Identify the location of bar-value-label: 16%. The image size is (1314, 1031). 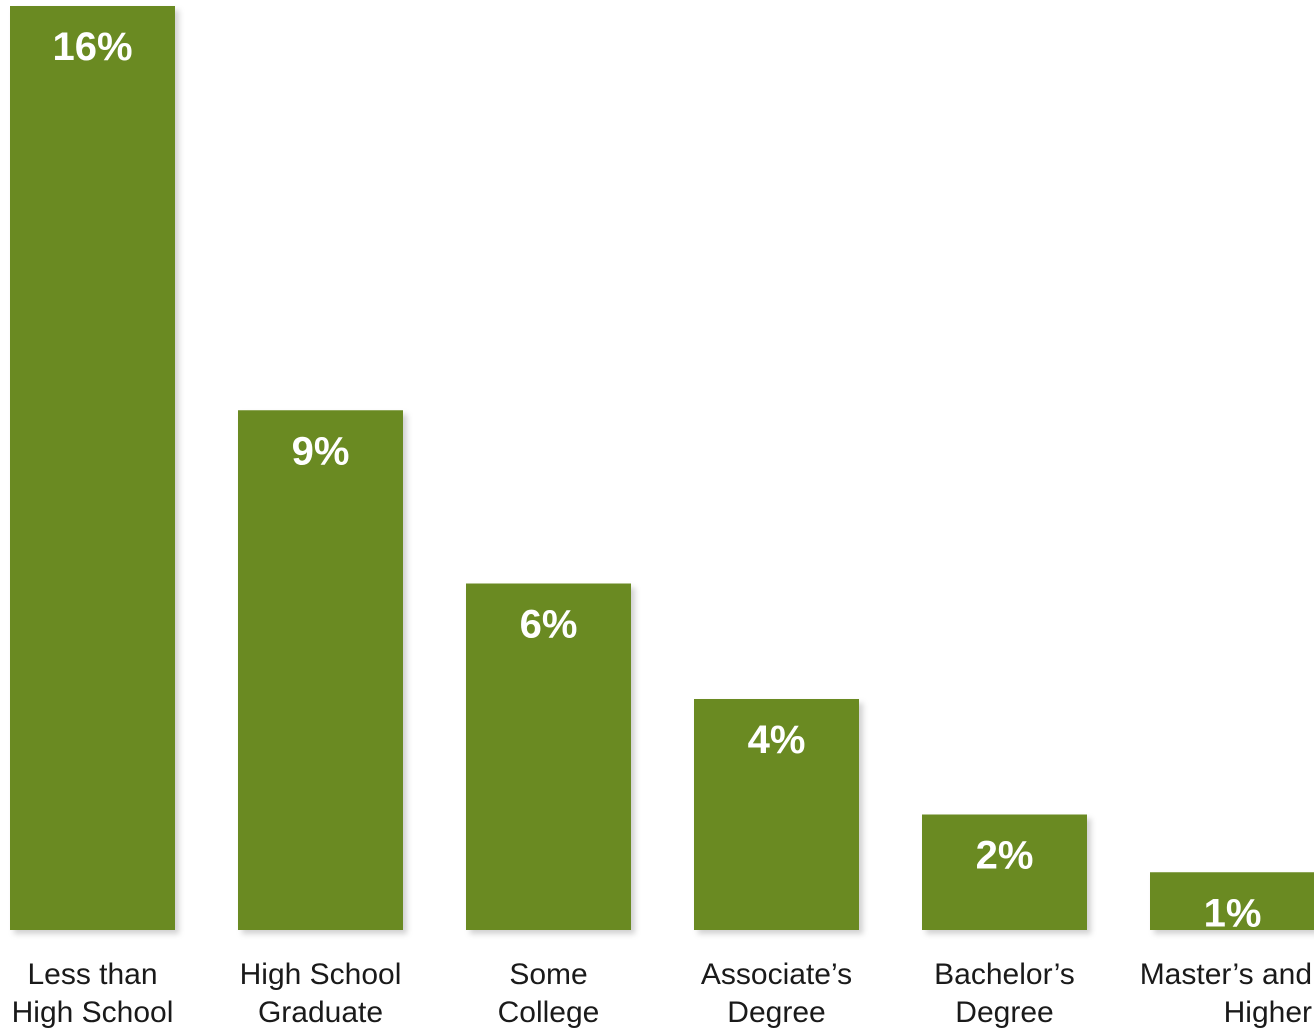
(92, 47).